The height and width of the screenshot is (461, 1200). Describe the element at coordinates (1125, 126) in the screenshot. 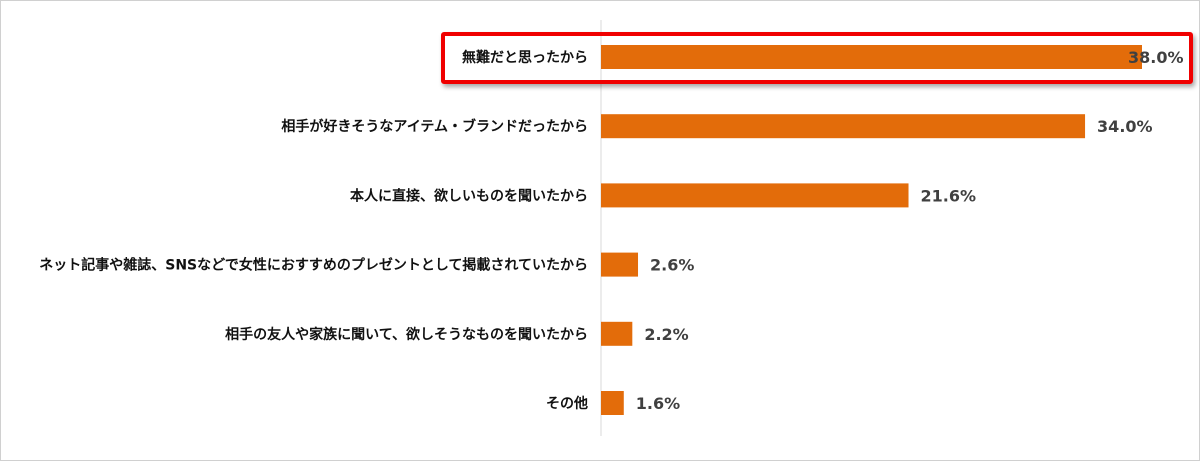

I see `value-label: 34.0%` at that location.